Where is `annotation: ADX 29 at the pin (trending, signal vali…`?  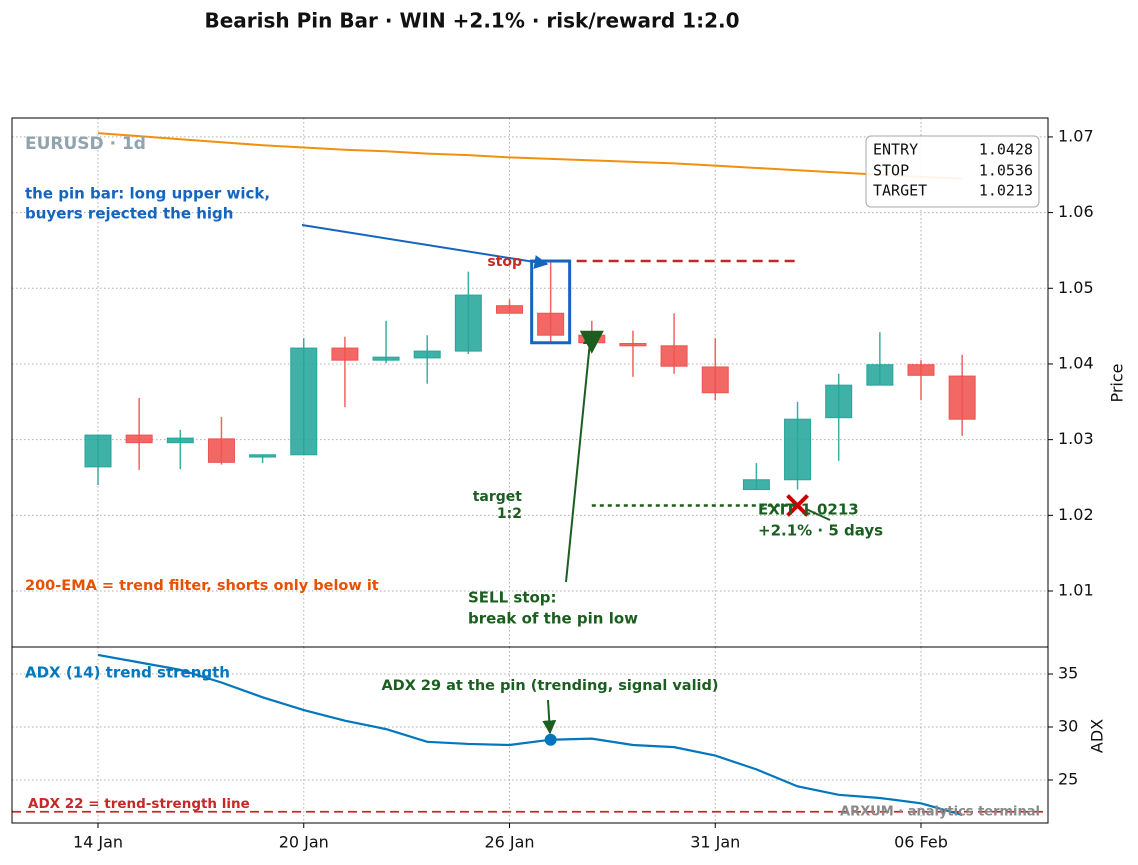 annotation: ADX 29 at the pin (trending, signal vali… is located at coordinates (549, 686).